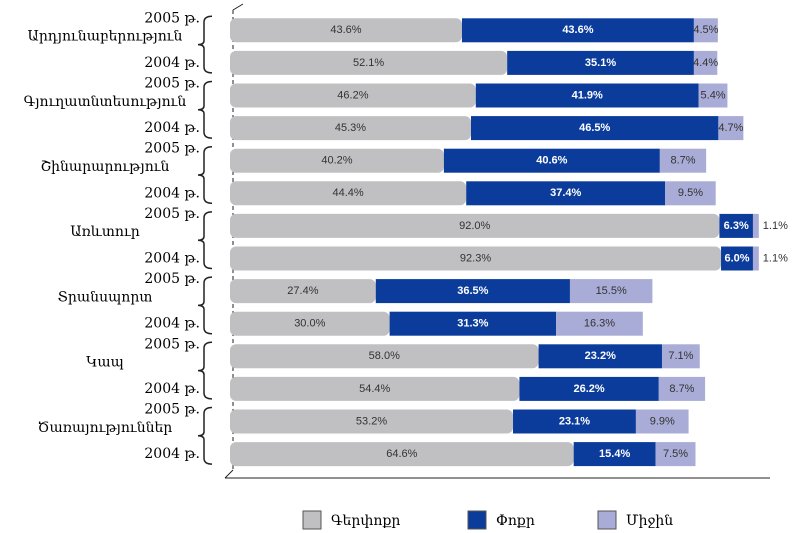 The width and height of the screenshot is (794, 533). I want to click on data-label: 7.5%, so click(675, 454).